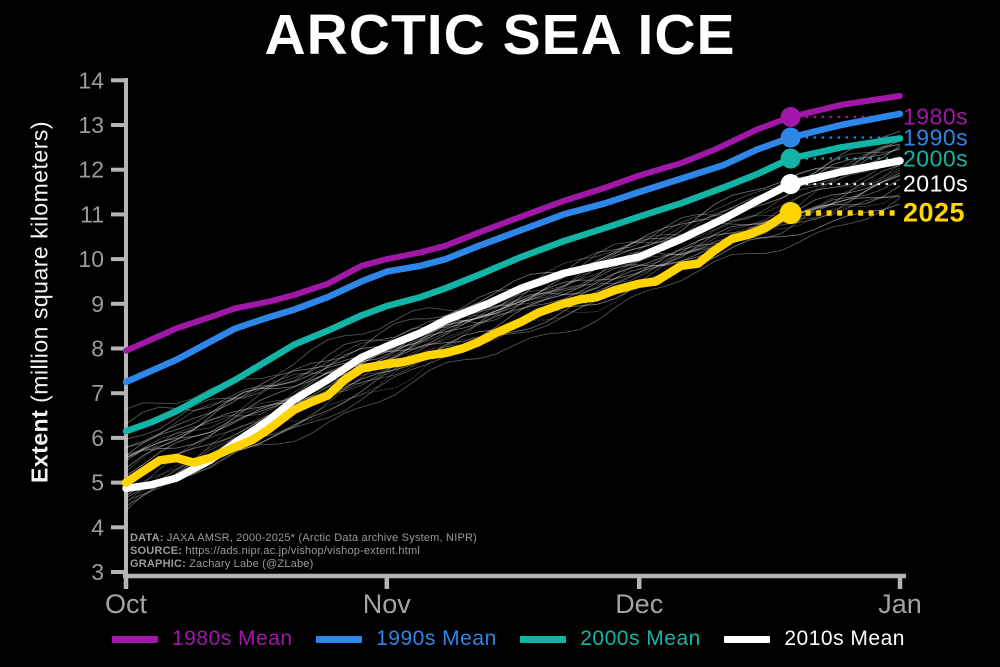 The image size is (1000, 667). What do you see at coordinates (936, 183) in the screenshot?
I see `end-label-2010s: 2010s` at bounding box center [936, 183].